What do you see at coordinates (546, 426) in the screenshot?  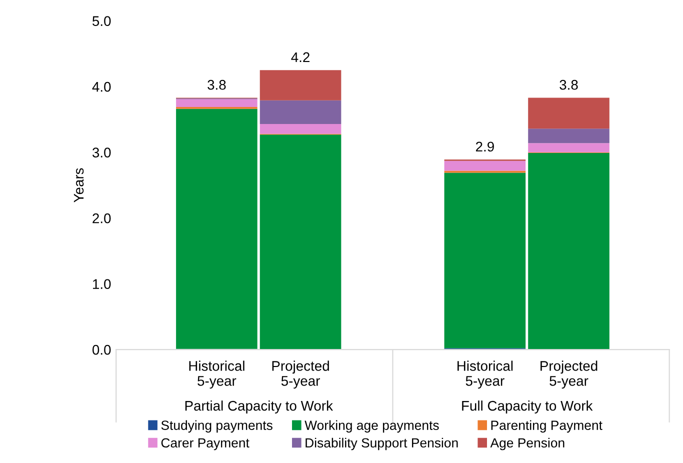 I see `legend-label: Parenting Payment` at bounding box center [546, 426].